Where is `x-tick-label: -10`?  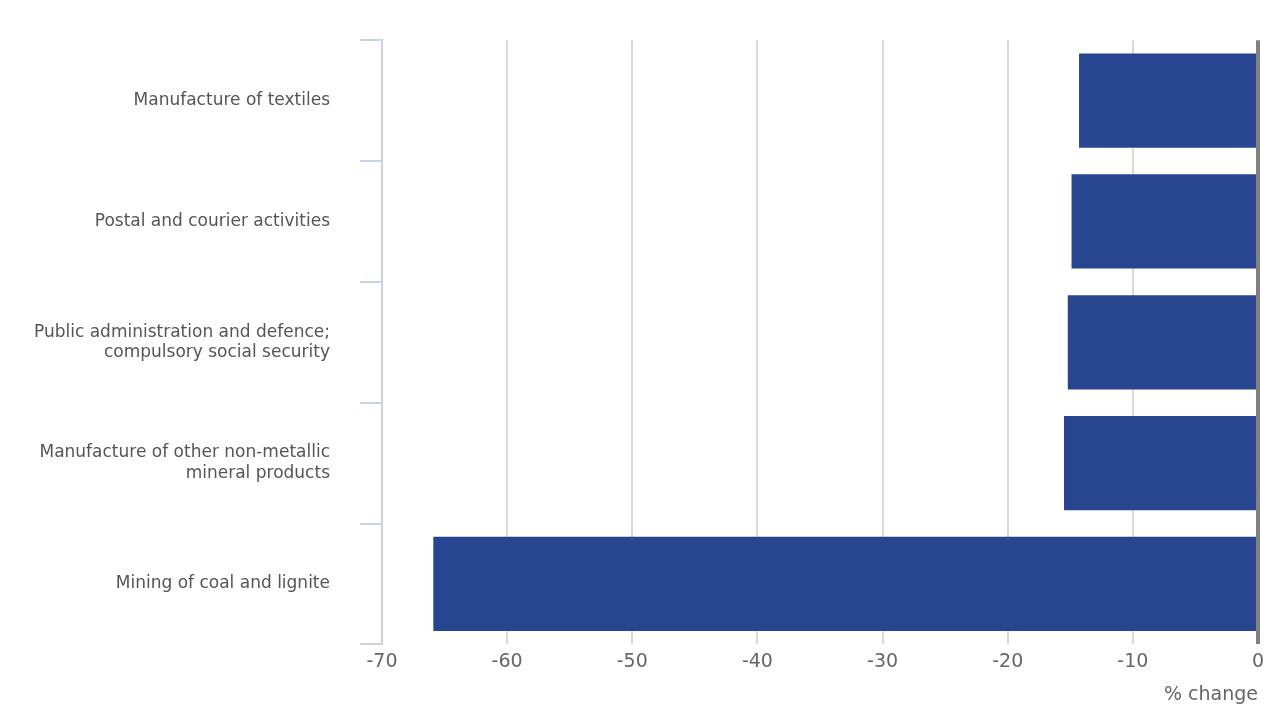 x-tick-label: -10 is located at coordinates (1133, 659).